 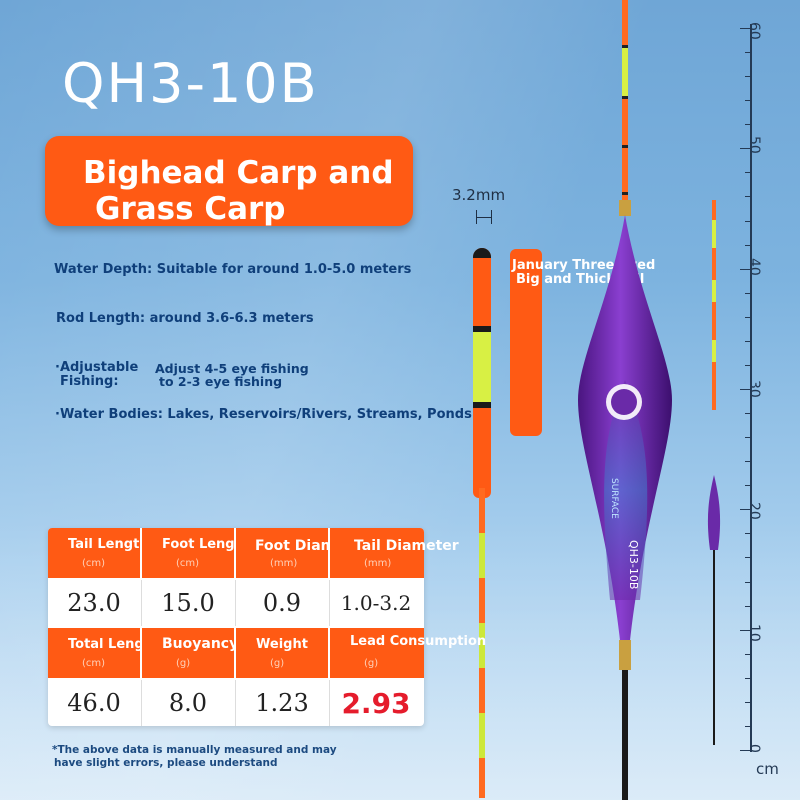 What do you see at coordinates (482, 643) in the screenshot?
I see `float-tail-stem` at bounding box center [482, 643].